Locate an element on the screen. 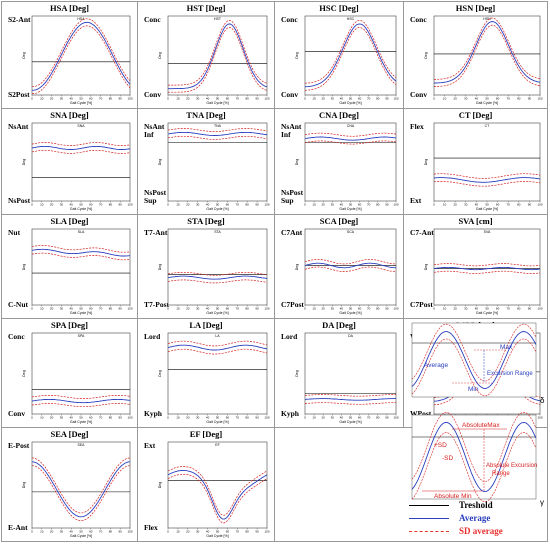  label-absolute-excursion: Absolute Excursion is located at coordinates (511, 466).